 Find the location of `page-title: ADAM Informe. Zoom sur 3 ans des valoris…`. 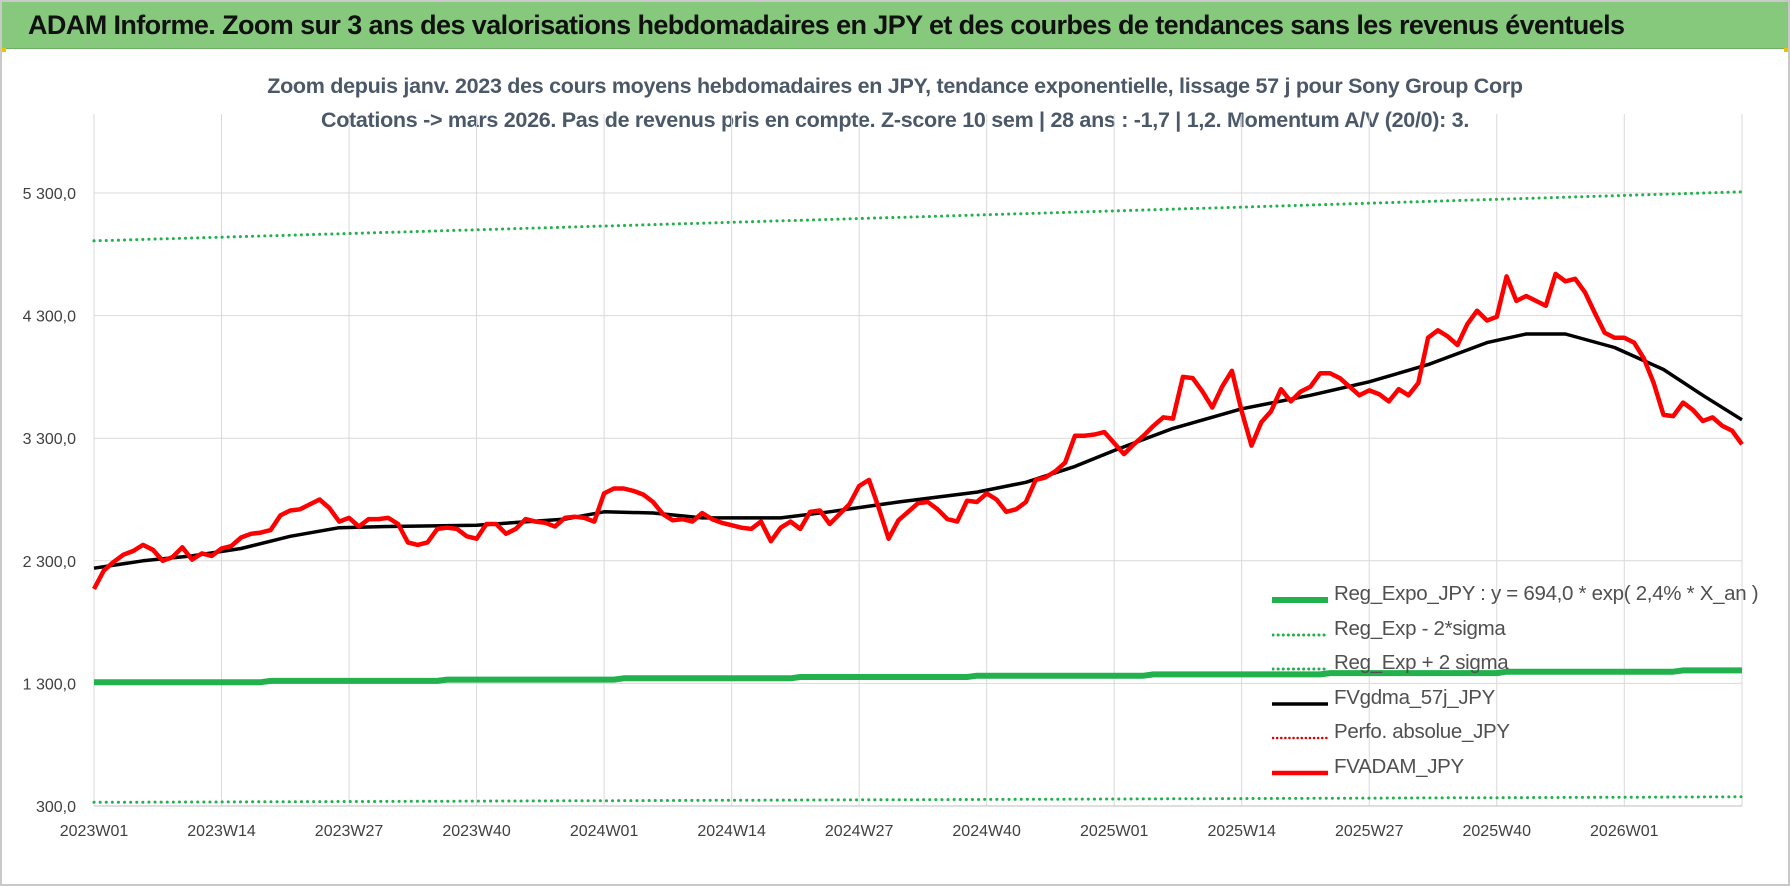

page-title: ADAM Informe. Zoom sur 3 ans des valoris… is located at coordinates (826, 25).